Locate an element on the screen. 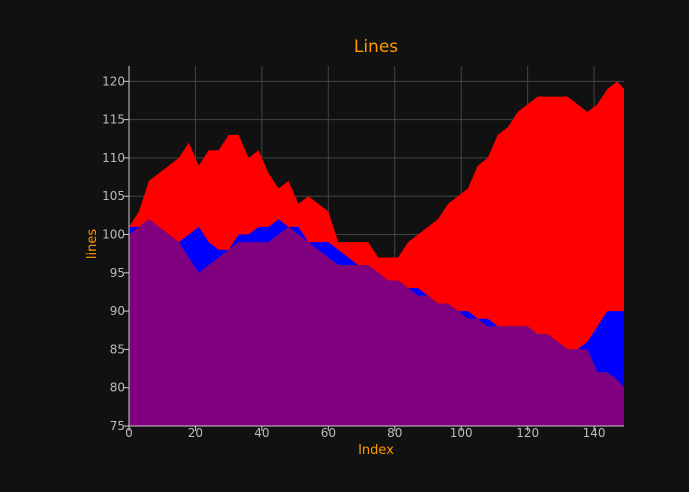 The width and height of the screenshot is (689, 492). y-tick-label: 75 is located at coordinates (117, 426).